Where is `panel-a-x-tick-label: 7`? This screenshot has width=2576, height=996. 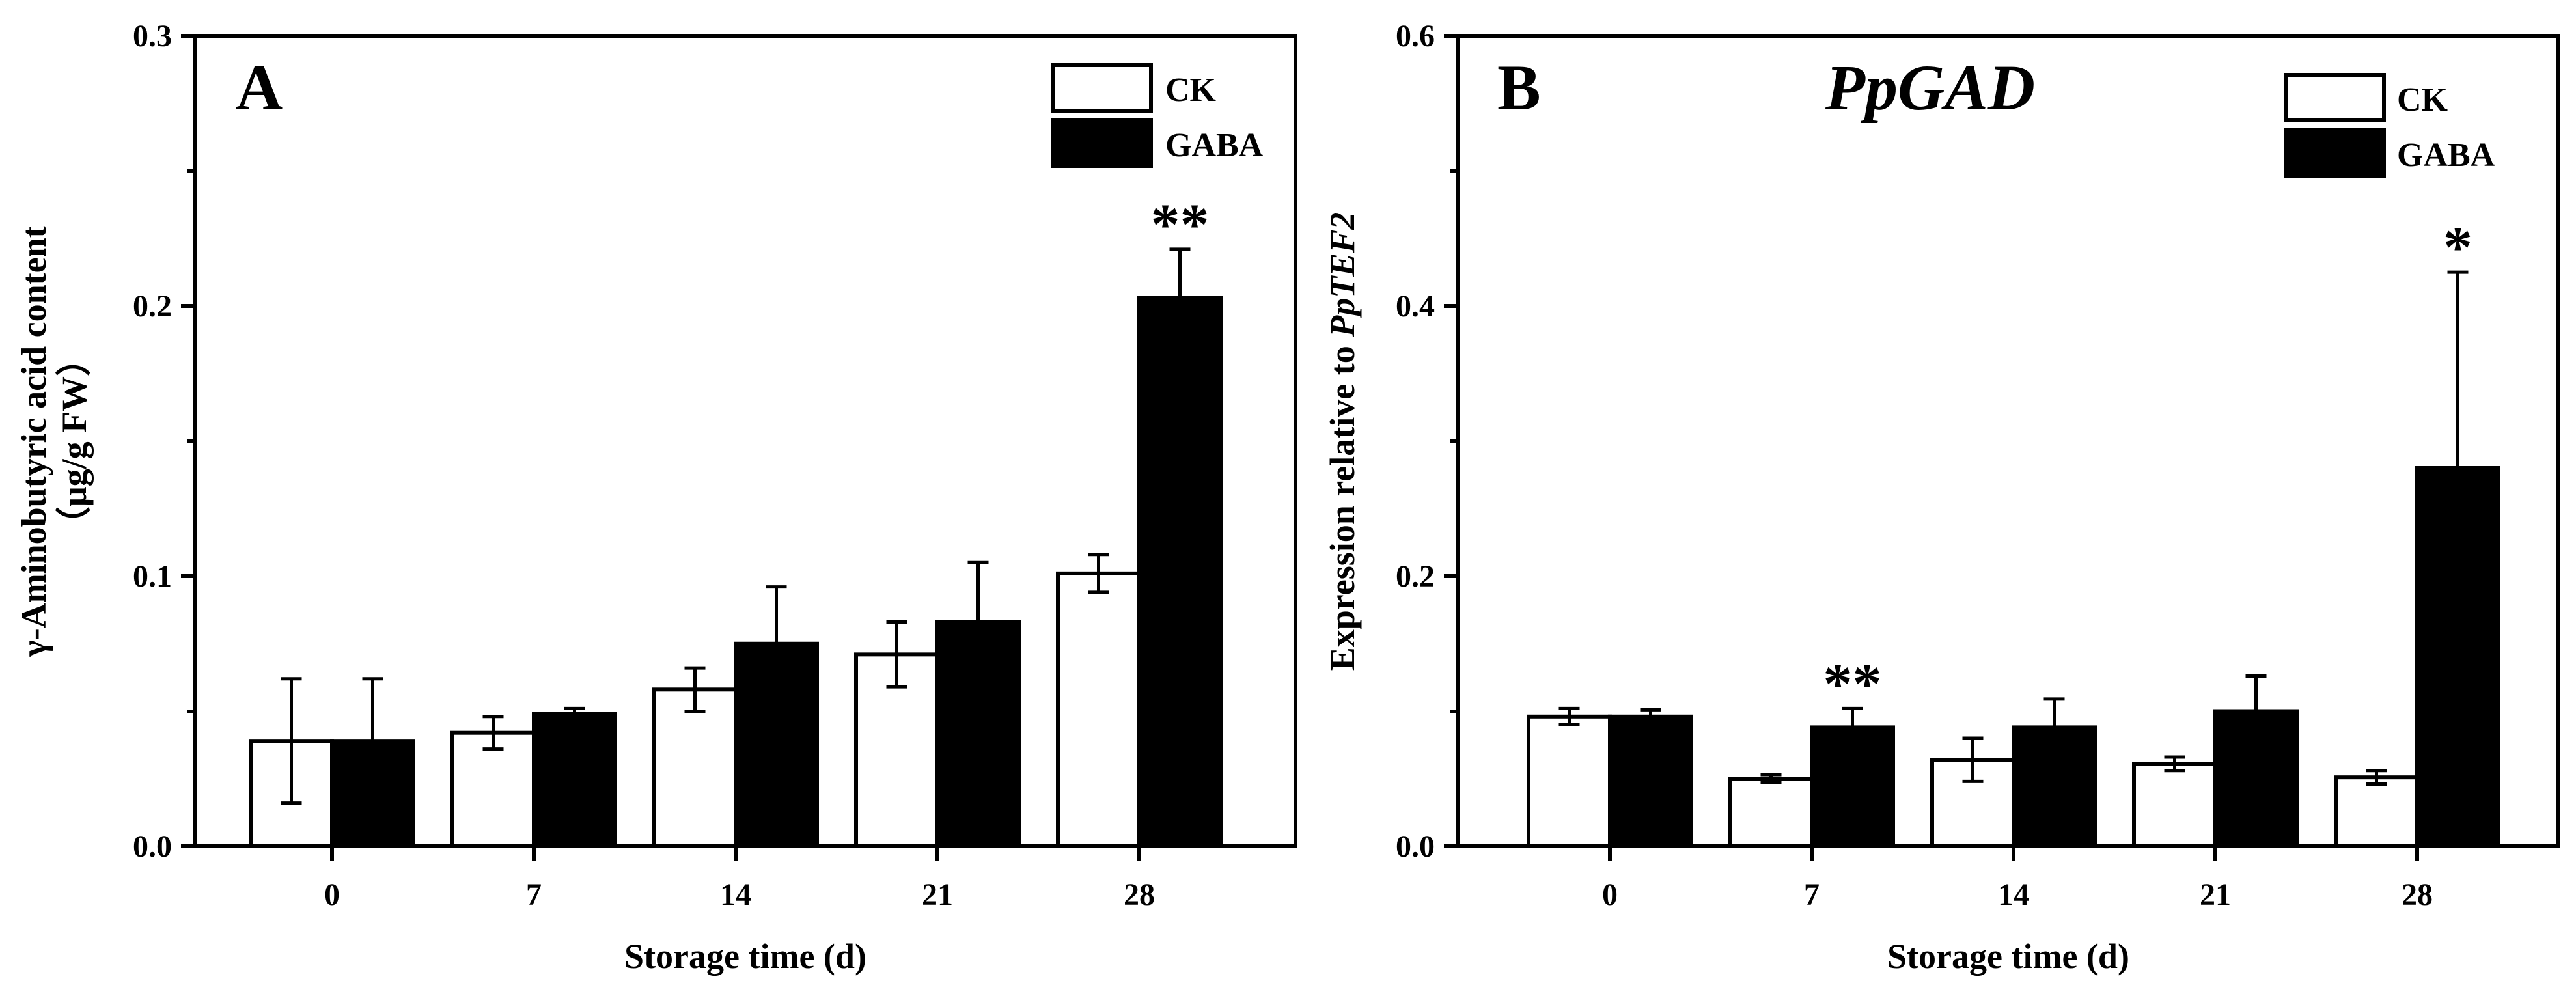 panel-a-x-tick-label: 7 is located at coordinates (534, 895).